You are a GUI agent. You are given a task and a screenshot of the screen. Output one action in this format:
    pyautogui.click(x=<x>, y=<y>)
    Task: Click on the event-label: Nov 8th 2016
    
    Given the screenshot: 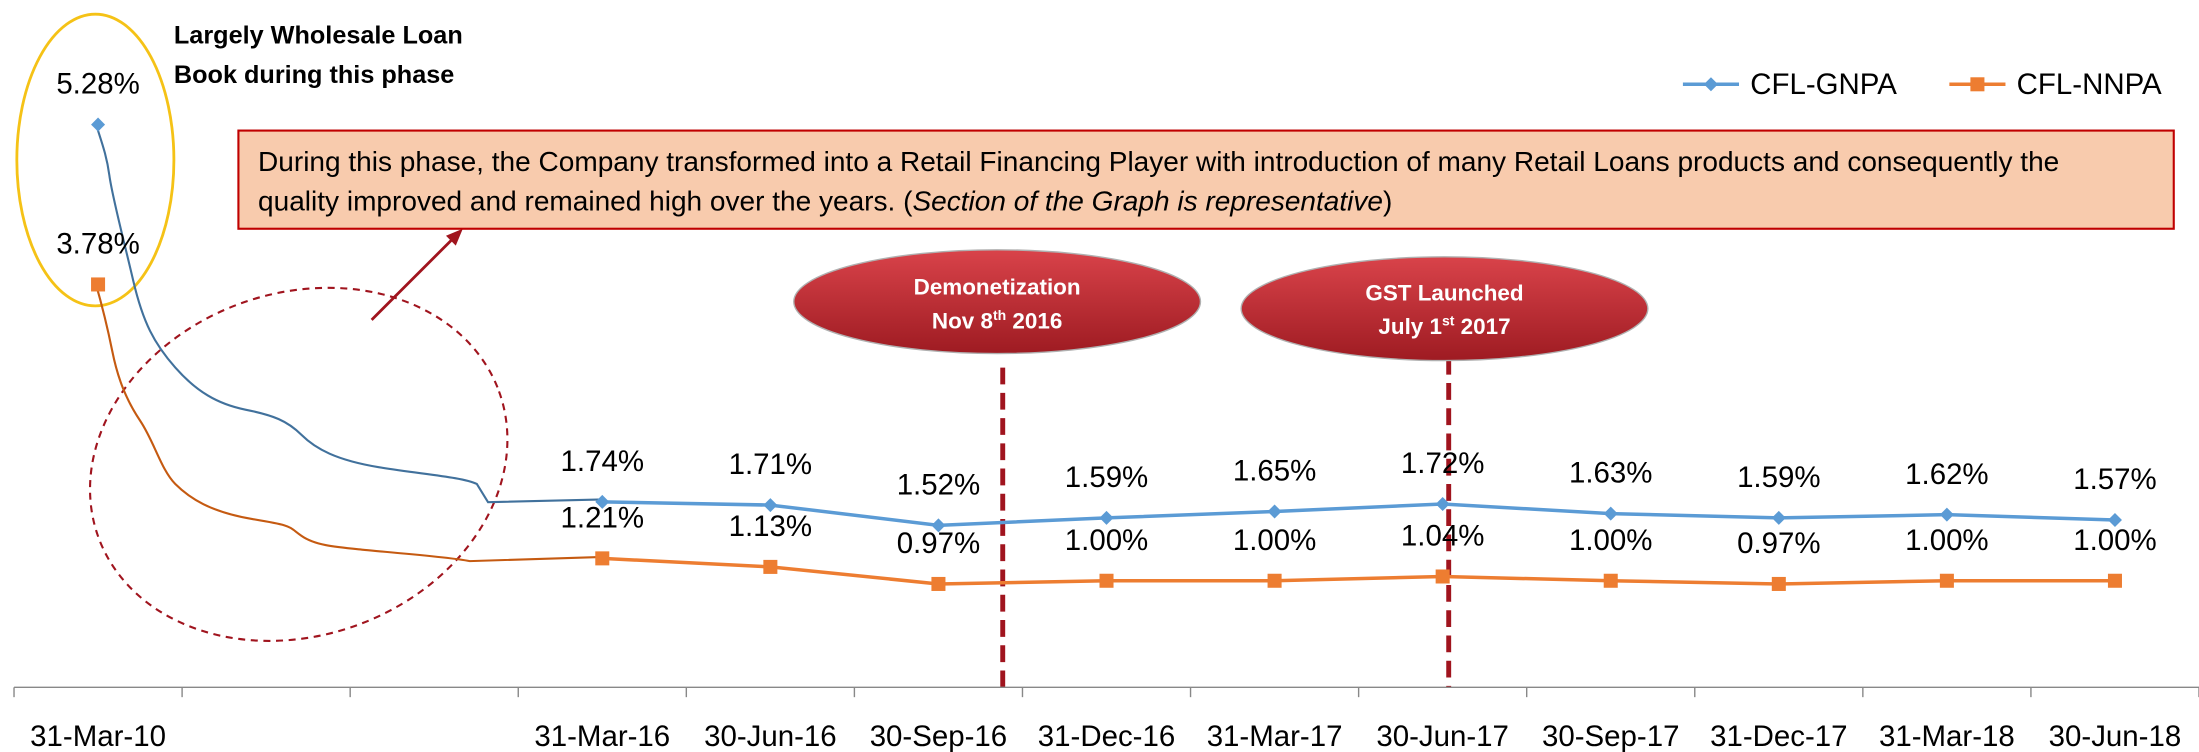 What is the action you would take?
    pyautogui.click(x=997, y=320)
    